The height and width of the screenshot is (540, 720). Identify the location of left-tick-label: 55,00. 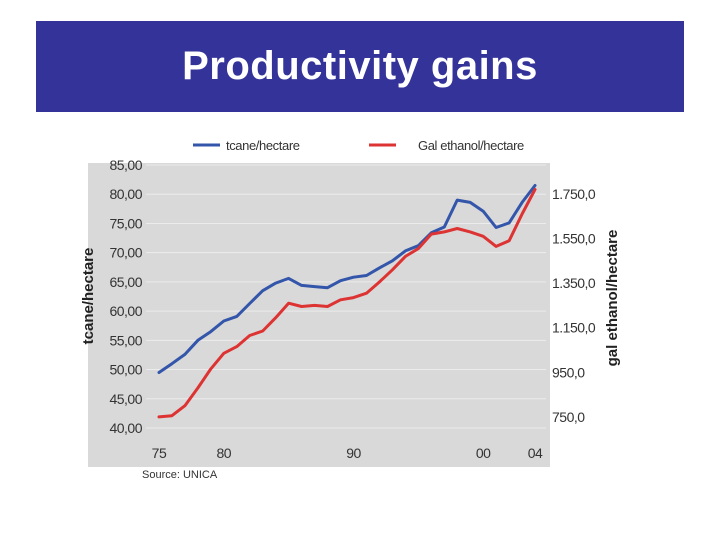
(125, 340).